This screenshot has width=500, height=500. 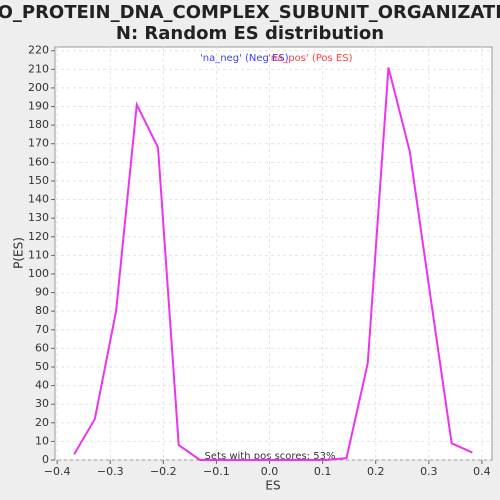 I want to click on x-tick-label: −0.1, so click(x=216, y=471).